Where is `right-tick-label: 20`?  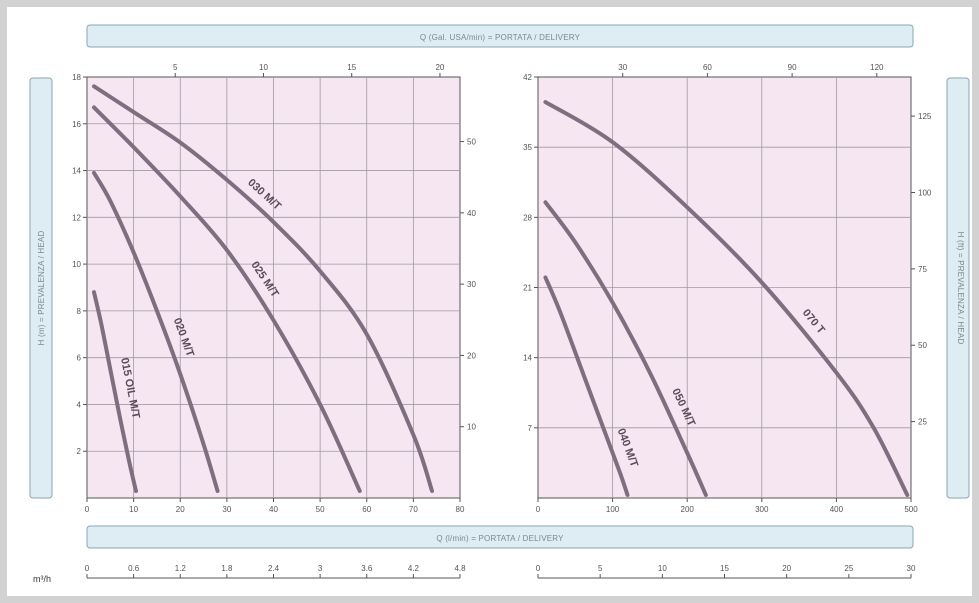
right-tick-label: 20 is located at coordinates (471, 355).